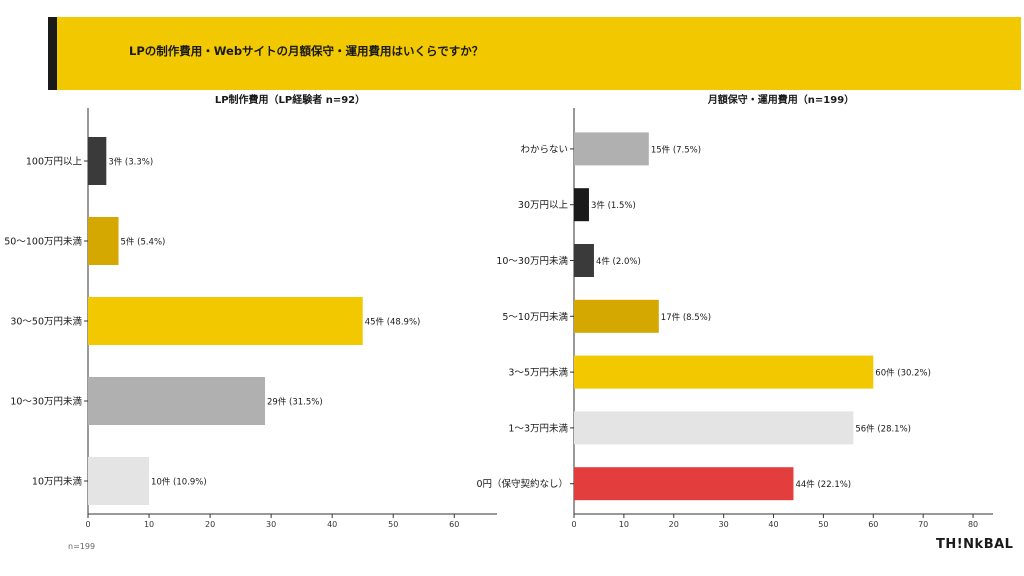  What do you see at coordinates (773, 524) in the screenshot?
I see `chart2-x-tick-label: 40` at bounding box center [773, 524].